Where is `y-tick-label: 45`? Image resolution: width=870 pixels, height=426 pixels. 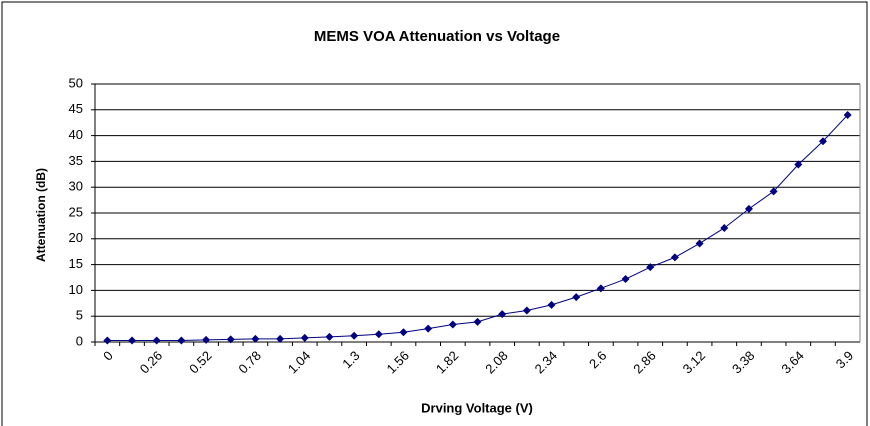
y-tick-label: 45 is located at coordinates (76, 108).